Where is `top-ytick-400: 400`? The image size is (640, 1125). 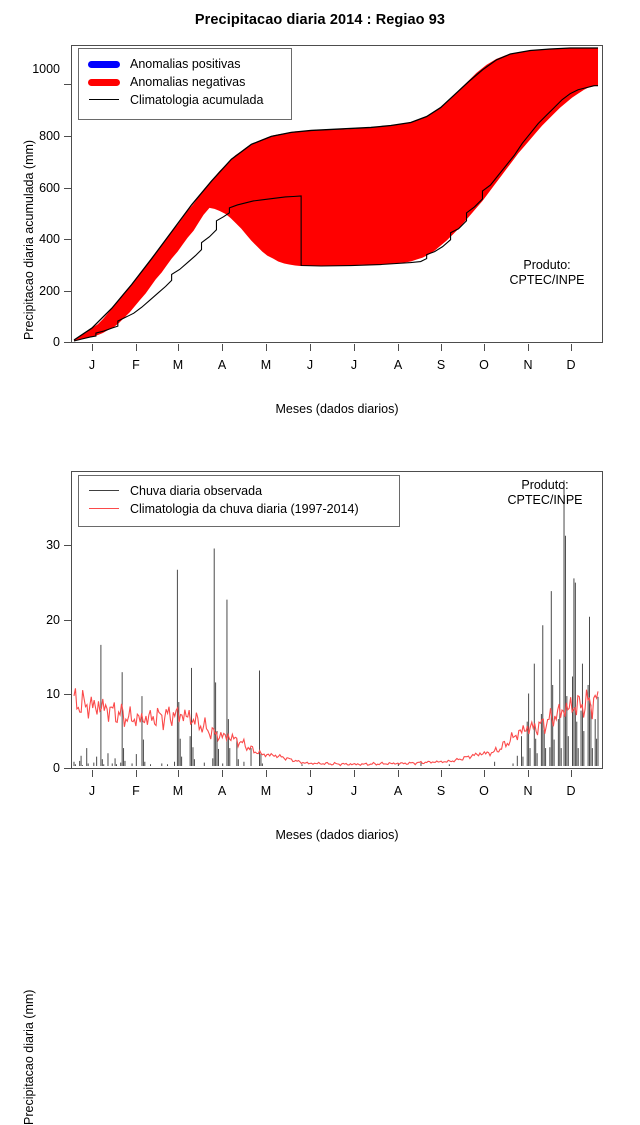 top-ytick-400: 400 is located at coordinates (49, 239).